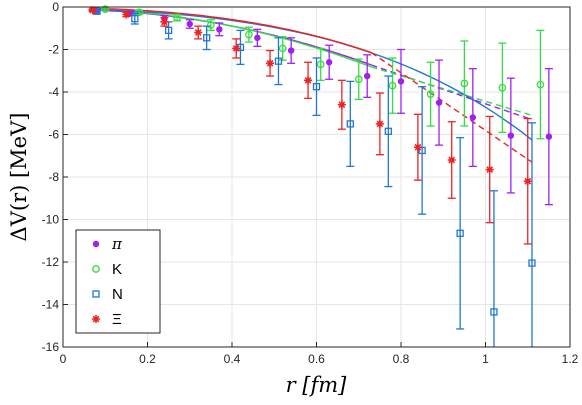 This screenshot has width=582, height=405. What do you see at coordinates (51, 262) in the screenshot?
I see `y-tick-label: -12` at bounding box center [51, 262].